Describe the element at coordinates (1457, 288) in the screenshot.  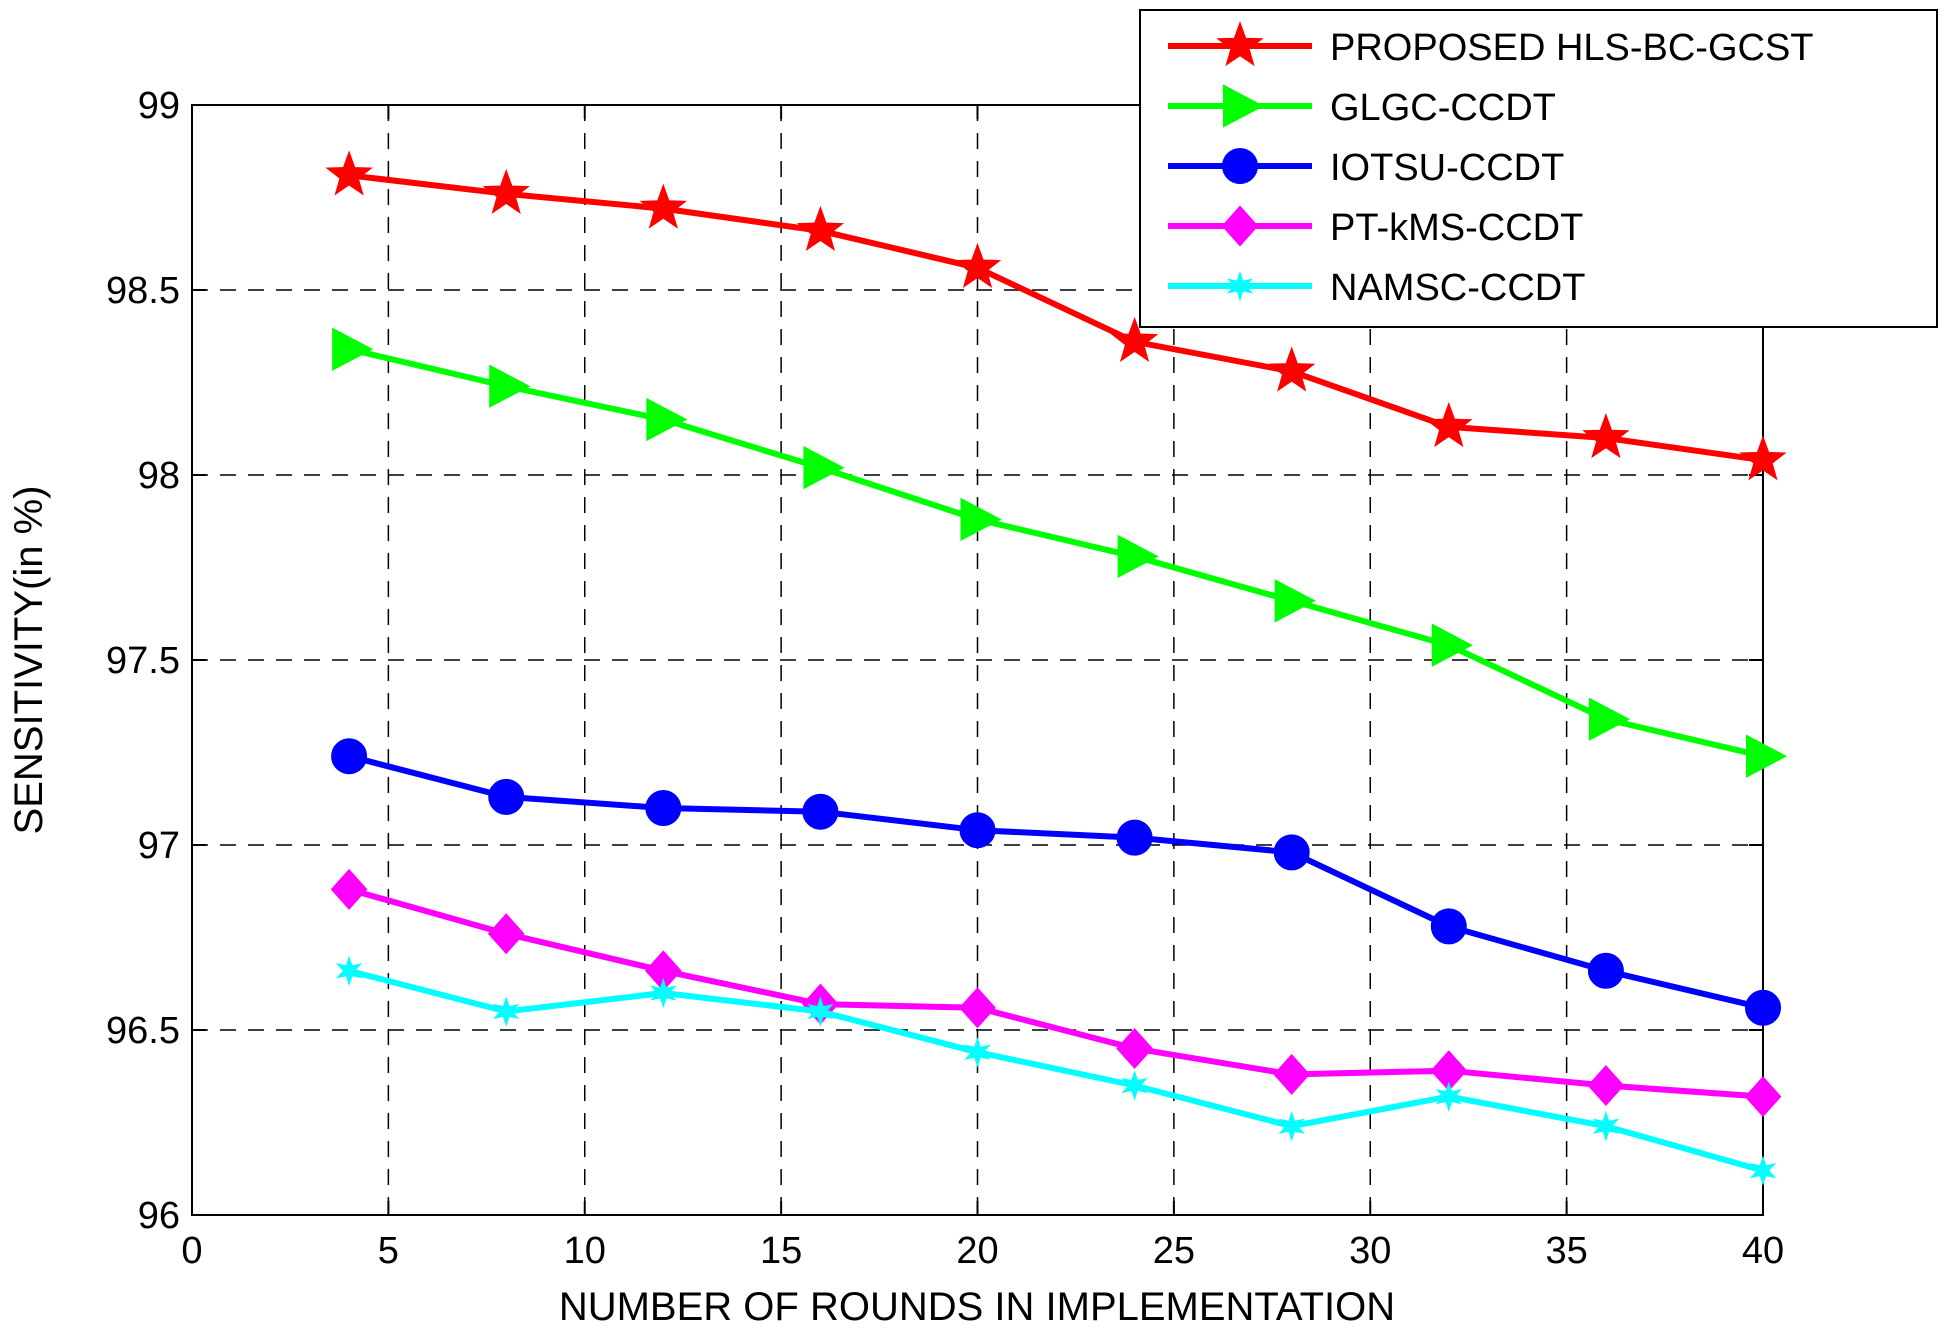
I see `legend-label: NAMSC-CCDT` at that location.